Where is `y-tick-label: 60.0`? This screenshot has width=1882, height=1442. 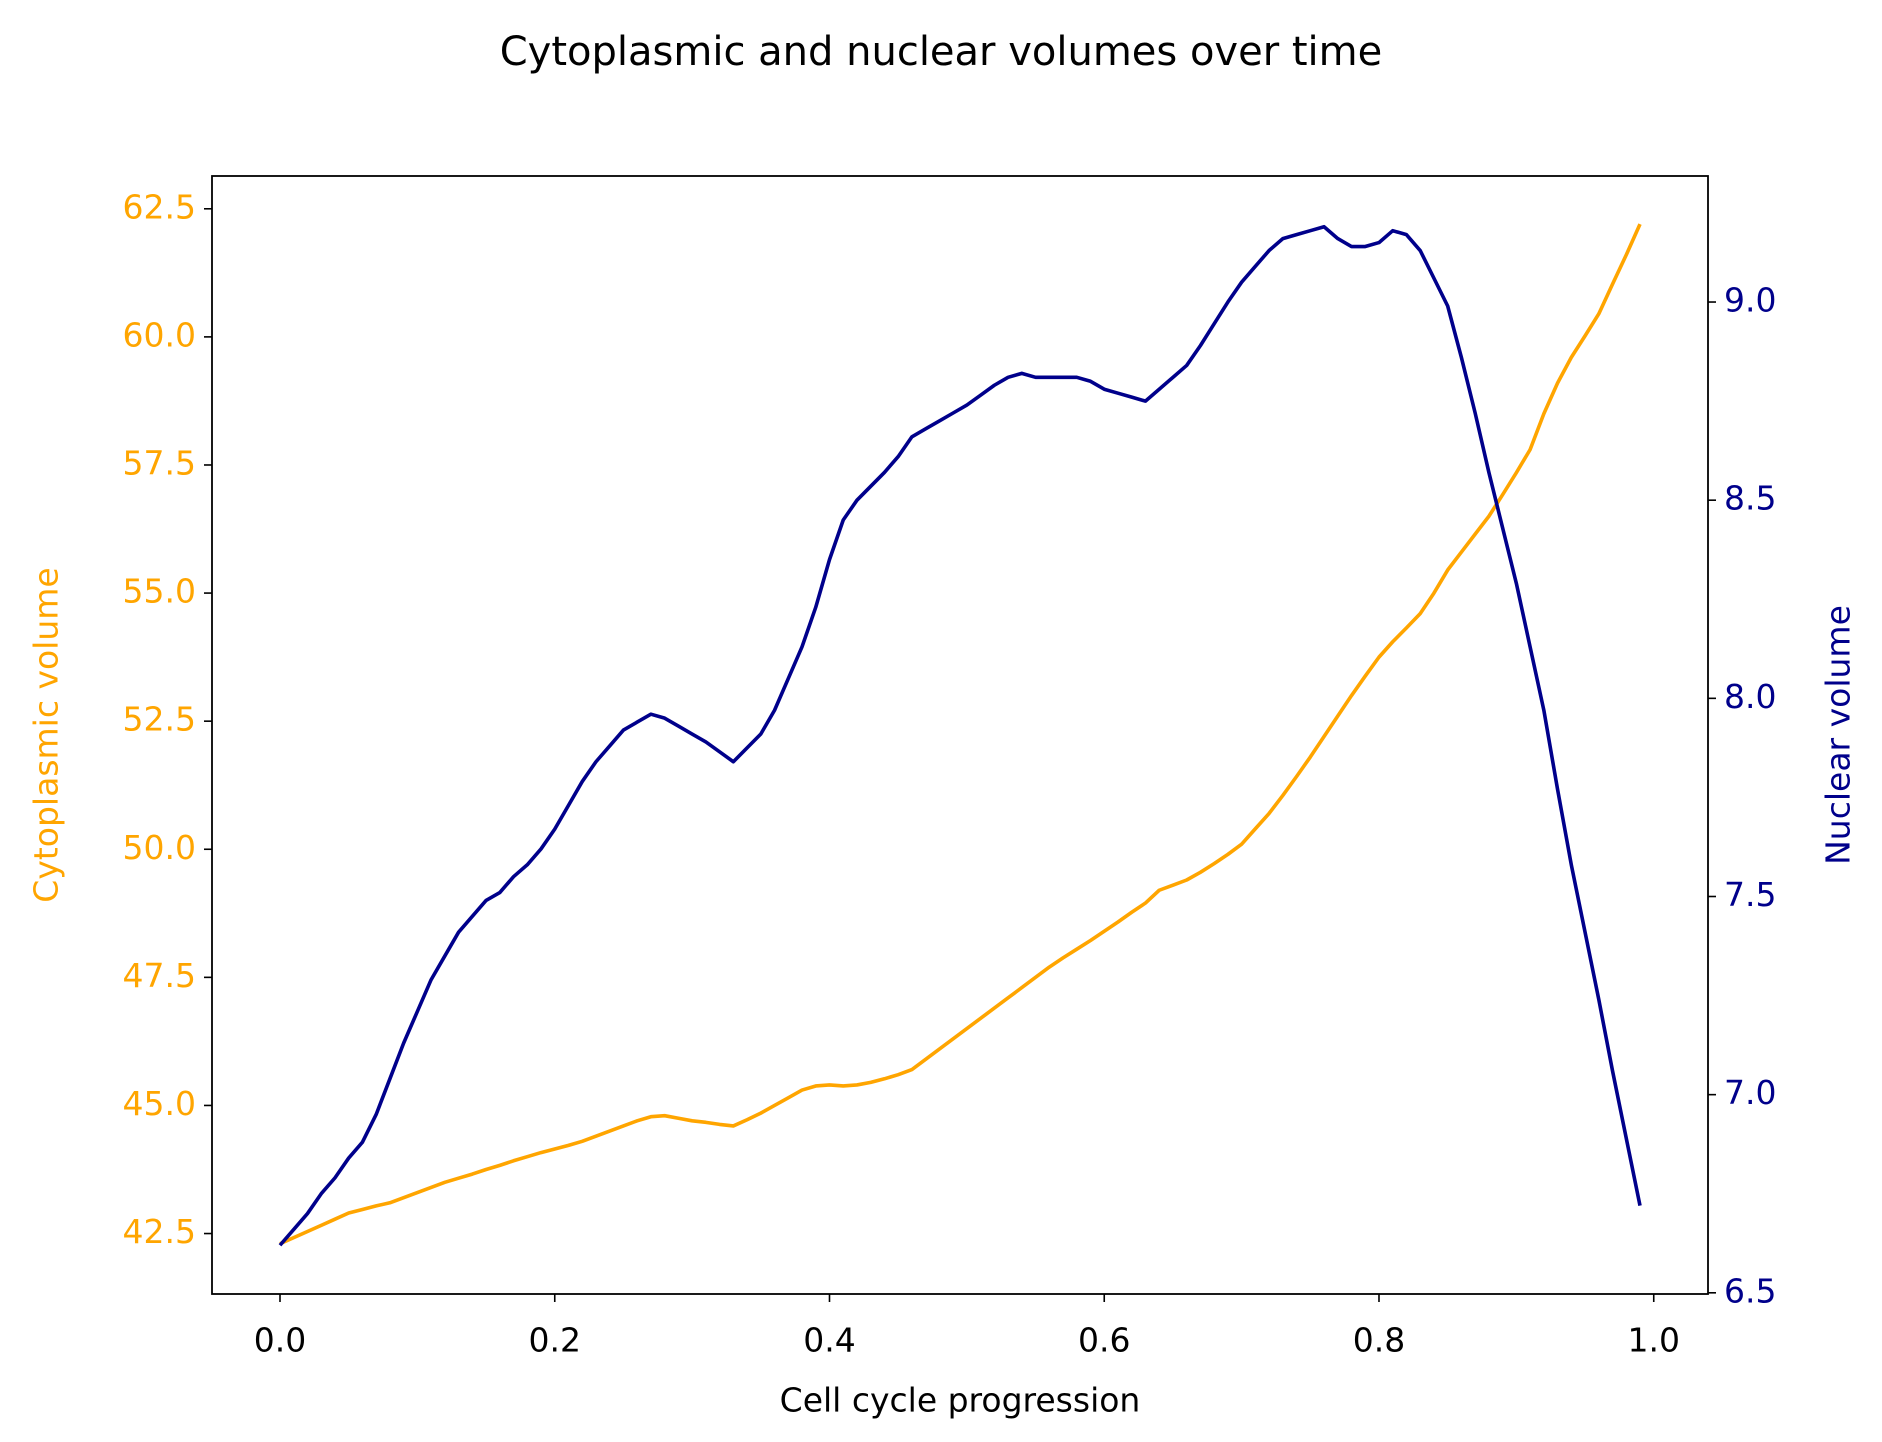
y-tick-label: 60.0 is located at coordinates (159, 334).